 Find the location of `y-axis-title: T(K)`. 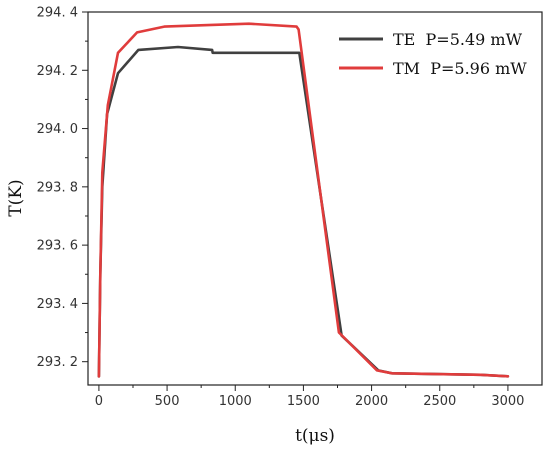

y-axis-title: T(K) is located at coordinates (16, 197).